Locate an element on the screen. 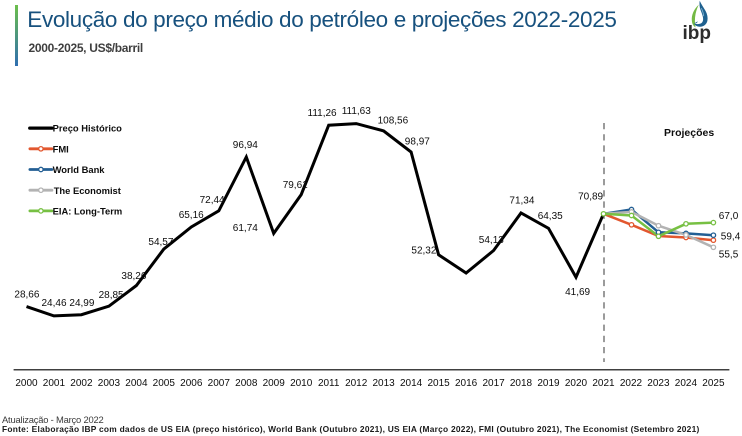 The height and width of the screenshot is (436, 742). svg-text: 2015 is located at coordinates (438, 383).